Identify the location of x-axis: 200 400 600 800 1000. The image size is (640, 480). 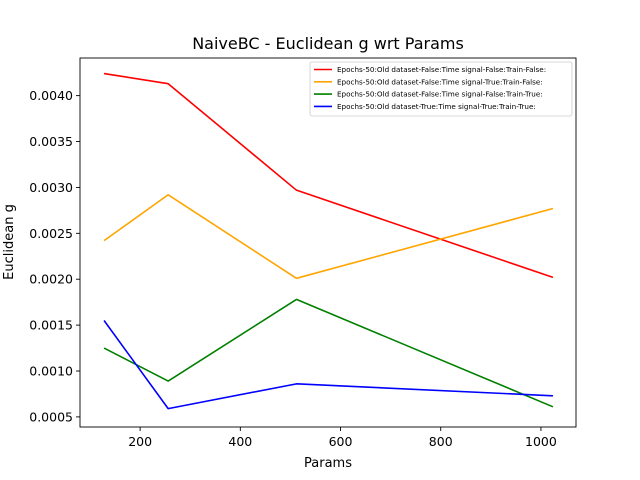
(342, 438).